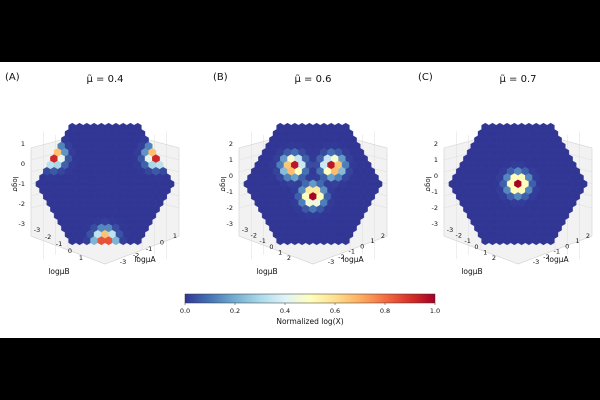 The image size is (600, 400). What do you see at coordinates (385, 311) in the screenshot?
I see `colorbar-tick-label: 0.8` at bounding box center [385, 311].